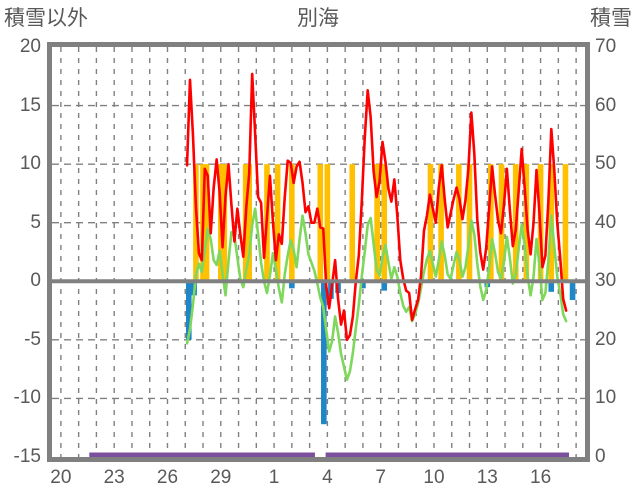 This screenshot has width=636, height=501. What do you see at coordinates (606, 222) in the screenshot?
I see `y-tick-right: 40` at bounding box center [606, 222].